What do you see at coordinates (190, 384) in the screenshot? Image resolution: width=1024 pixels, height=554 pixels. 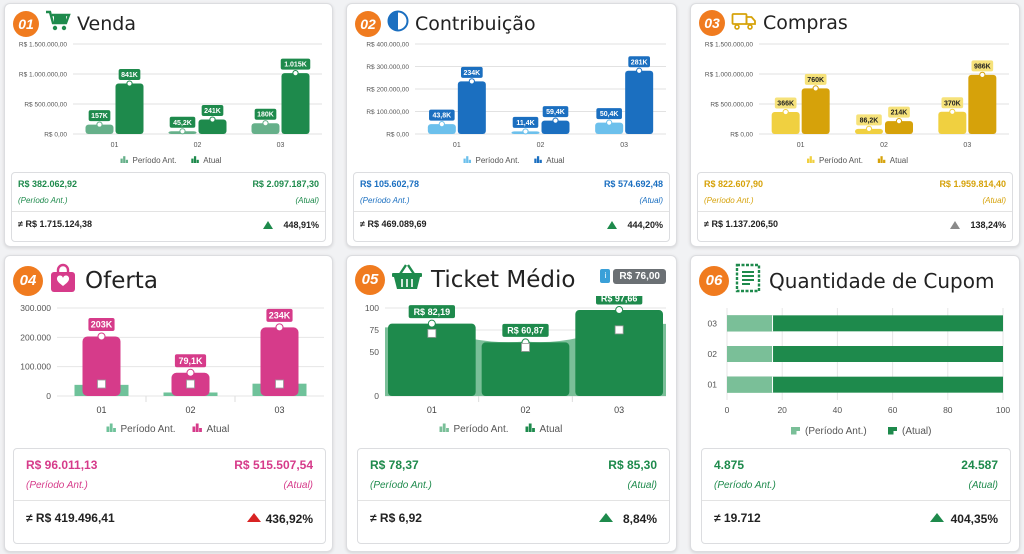 I see `prev-marker` at bounding box center [190, 384].